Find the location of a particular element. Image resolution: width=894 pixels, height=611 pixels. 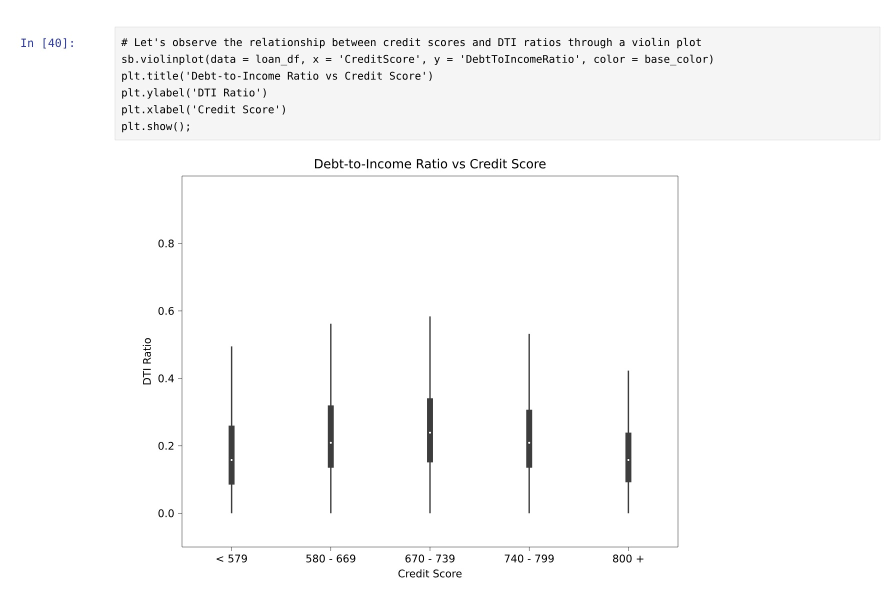

text: sb.violinplot(data = loan_df, x = 'CreditScore', y = 'DebtToIncomeRatio', color = base_color) is located at coordinates (417, 60).